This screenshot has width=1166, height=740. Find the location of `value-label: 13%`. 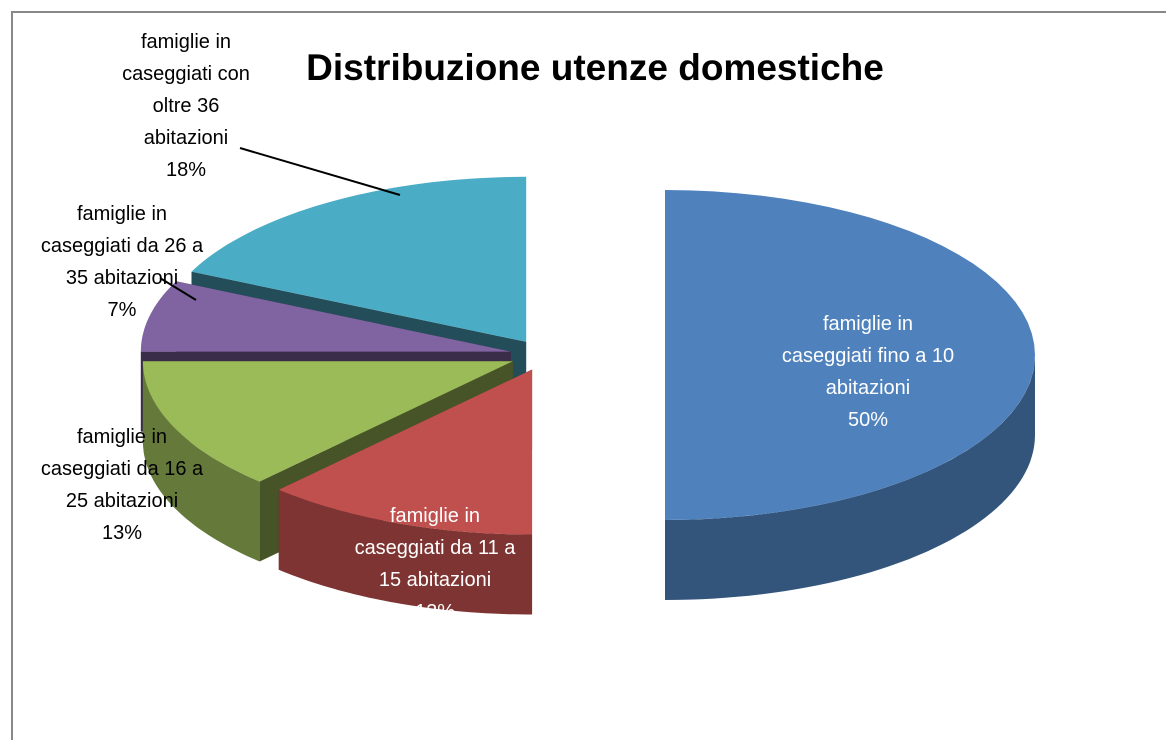

value-label: 13% is located at coordinates (122, 533).